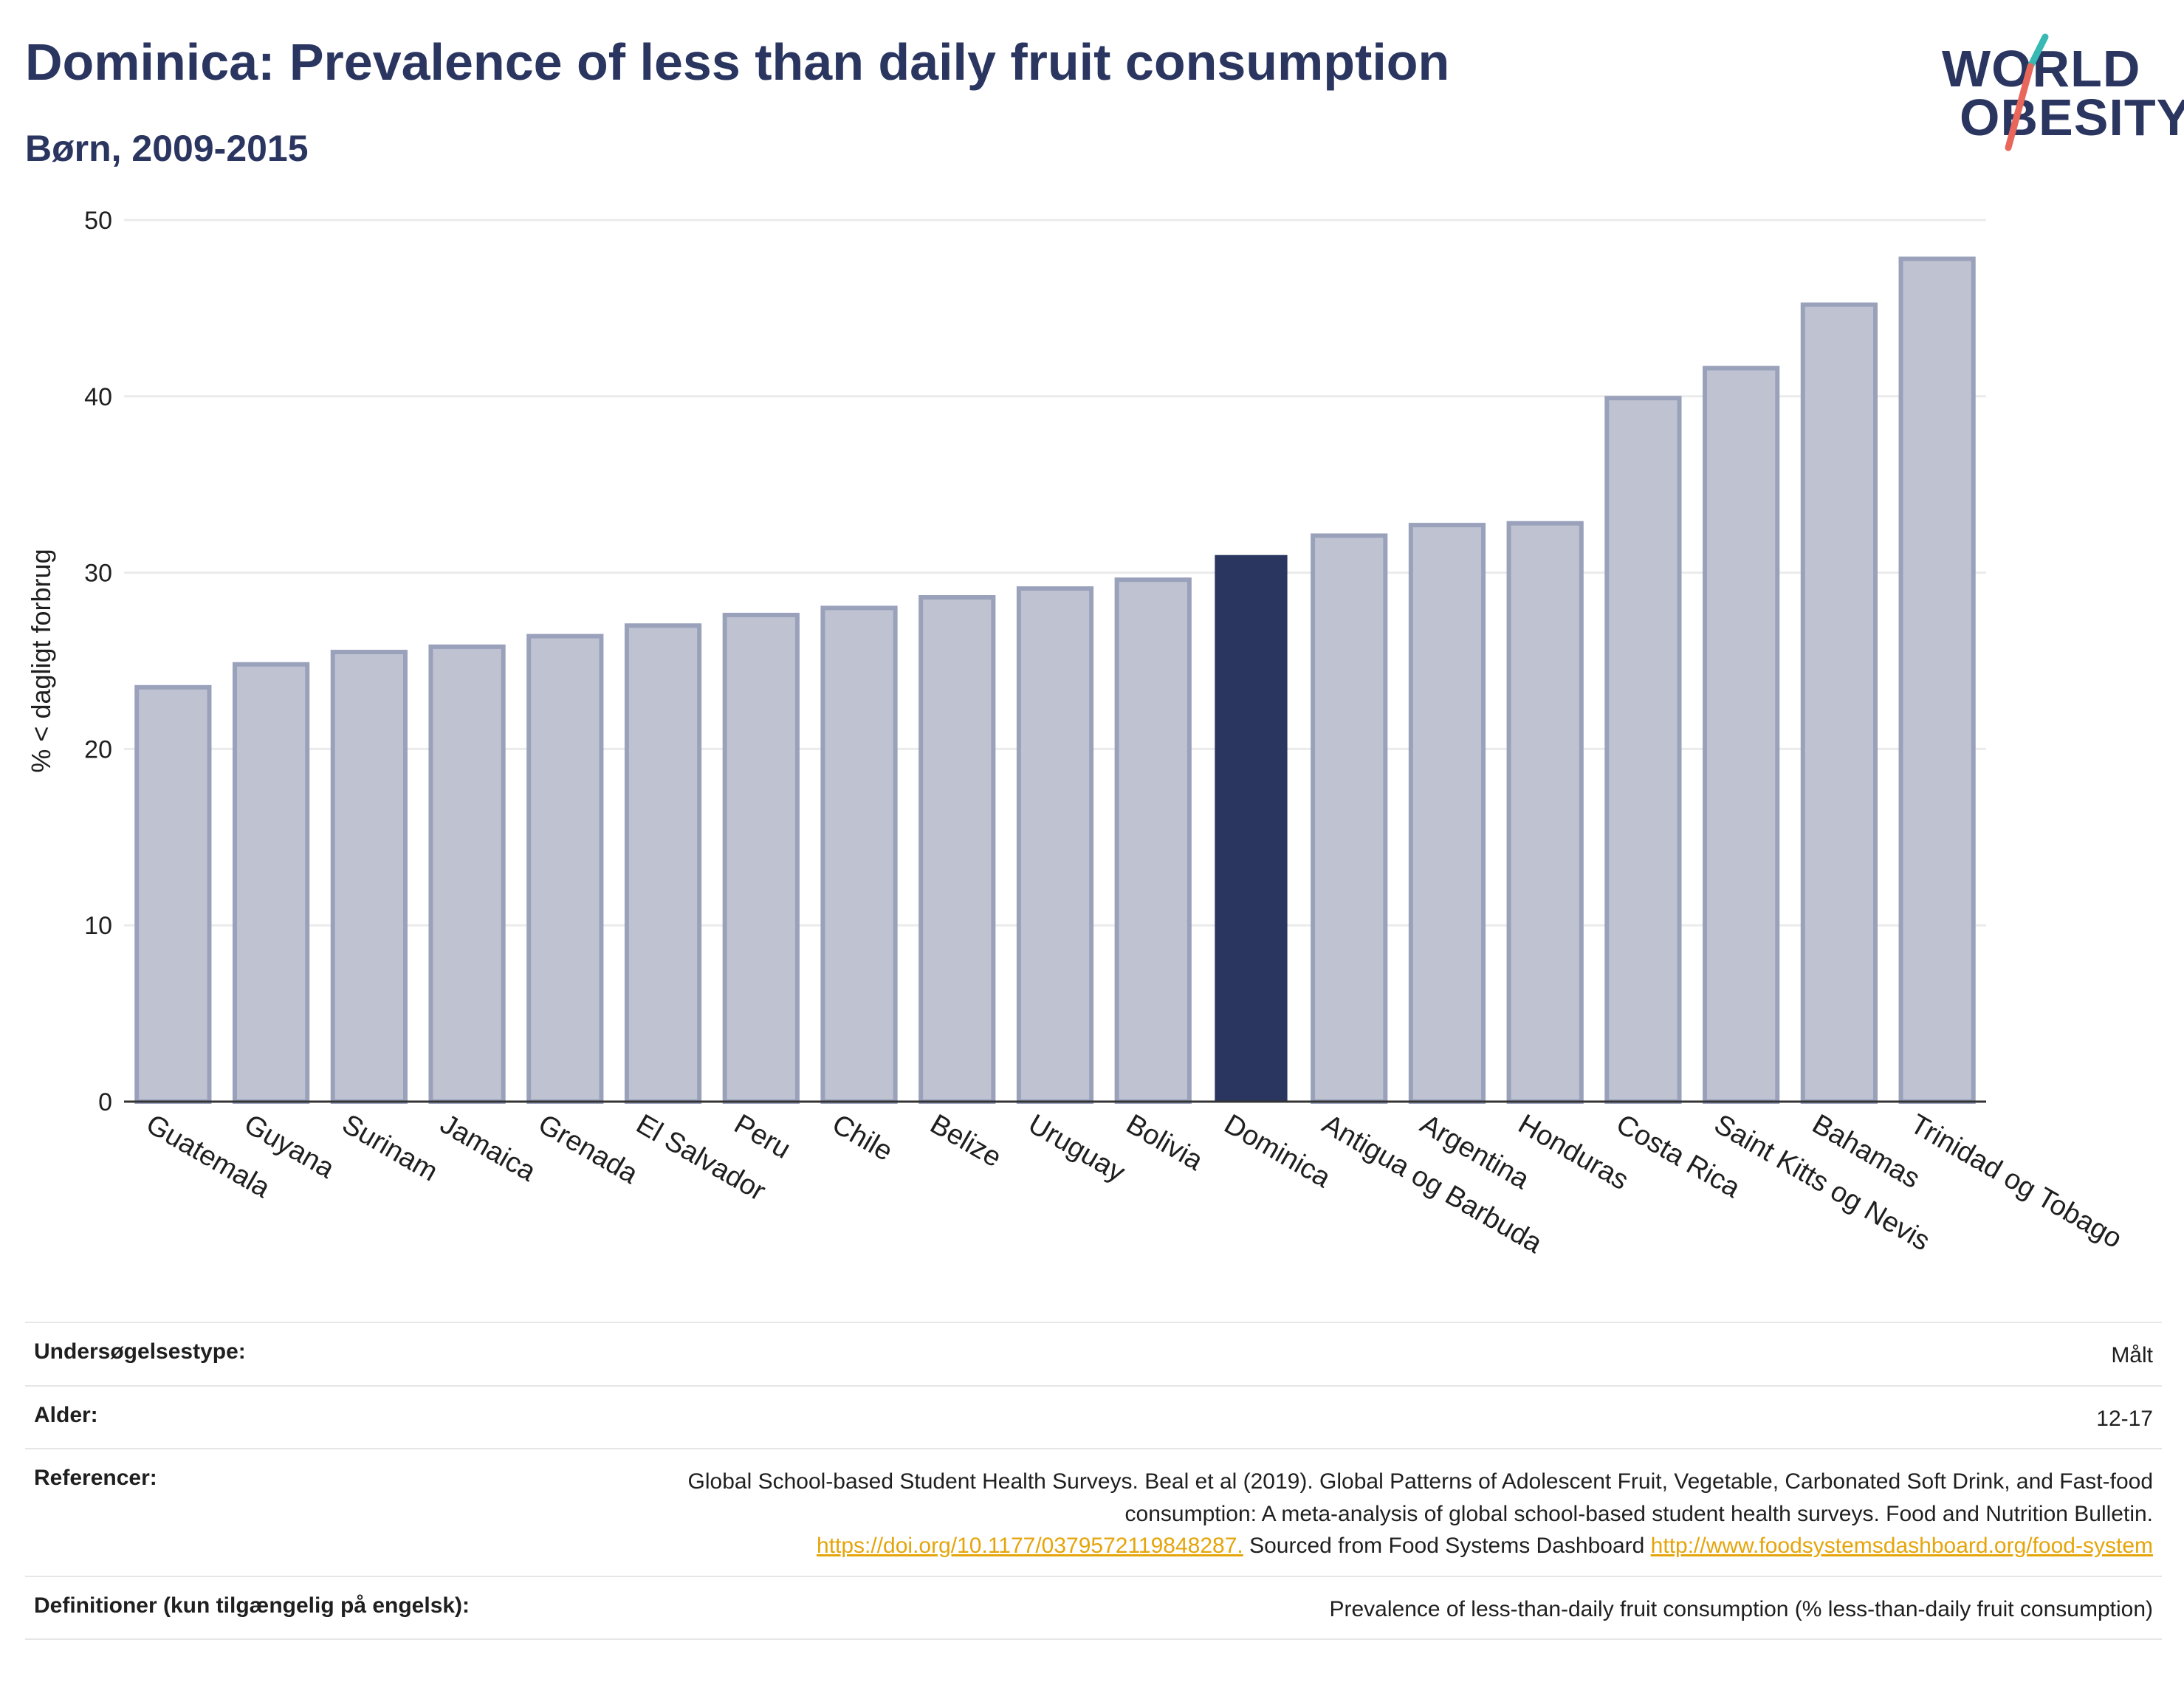  What do you see at coordinates (588, 1149) in the screenshot?
I see `x-tick-label: Grenada` at bounding box center [588, 1149].